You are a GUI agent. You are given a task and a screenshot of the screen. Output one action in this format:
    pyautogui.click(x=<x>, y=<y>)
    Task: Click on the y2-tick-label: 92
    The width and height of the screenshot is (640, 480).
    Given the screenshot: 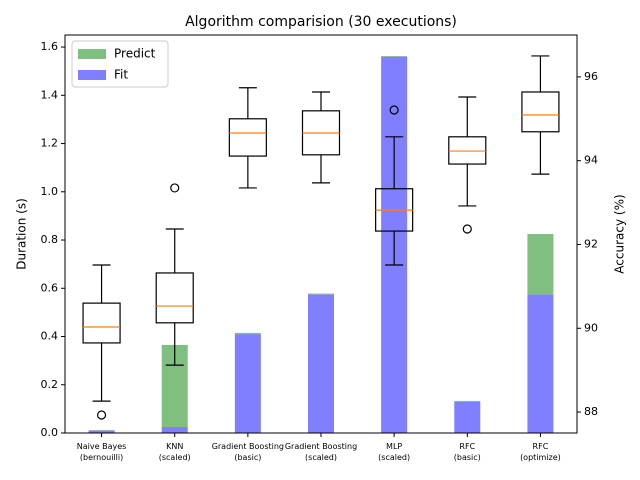 What is the action you would take?
    pyautogui.click(x=591, y=243)
    